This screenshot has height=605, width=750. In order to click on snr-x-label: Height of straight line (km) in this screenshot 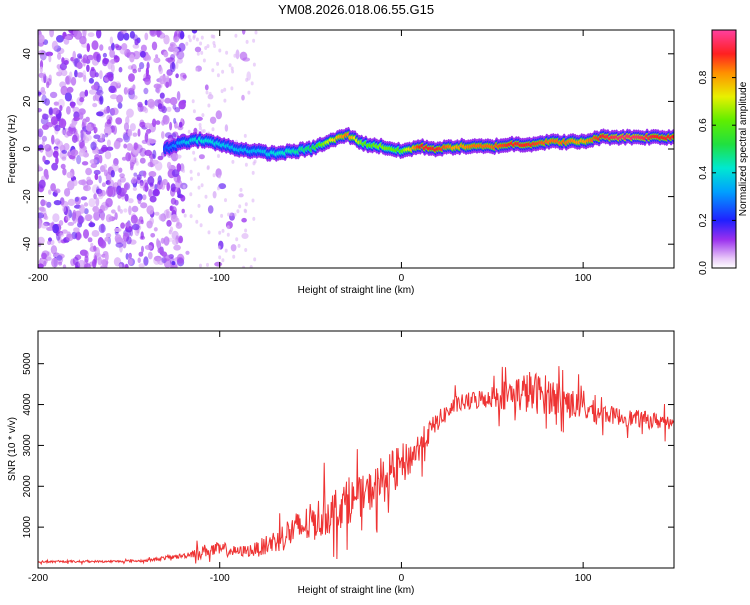, I will do `click(356, 590)`.